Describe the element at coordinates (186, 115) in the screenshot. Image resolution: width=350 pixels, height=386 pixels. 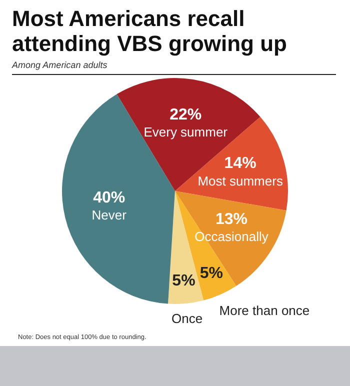
I see `data-label: 22%` at that location.